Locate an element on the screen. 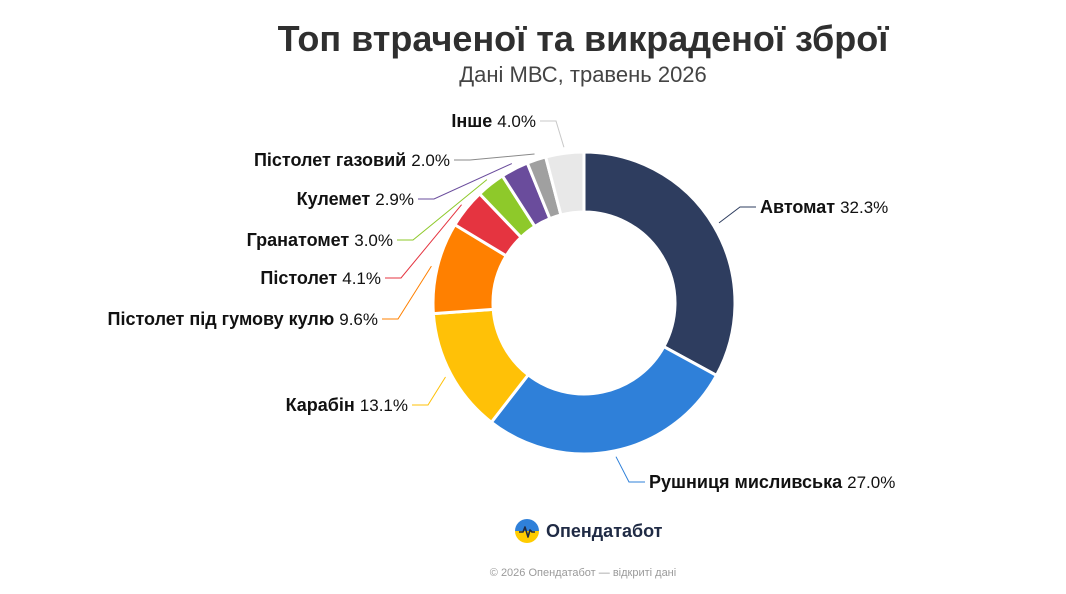 This screenshot has height=594, width=1066. slice-label: Автомат 32.3% is located at coordinates (824, 207).